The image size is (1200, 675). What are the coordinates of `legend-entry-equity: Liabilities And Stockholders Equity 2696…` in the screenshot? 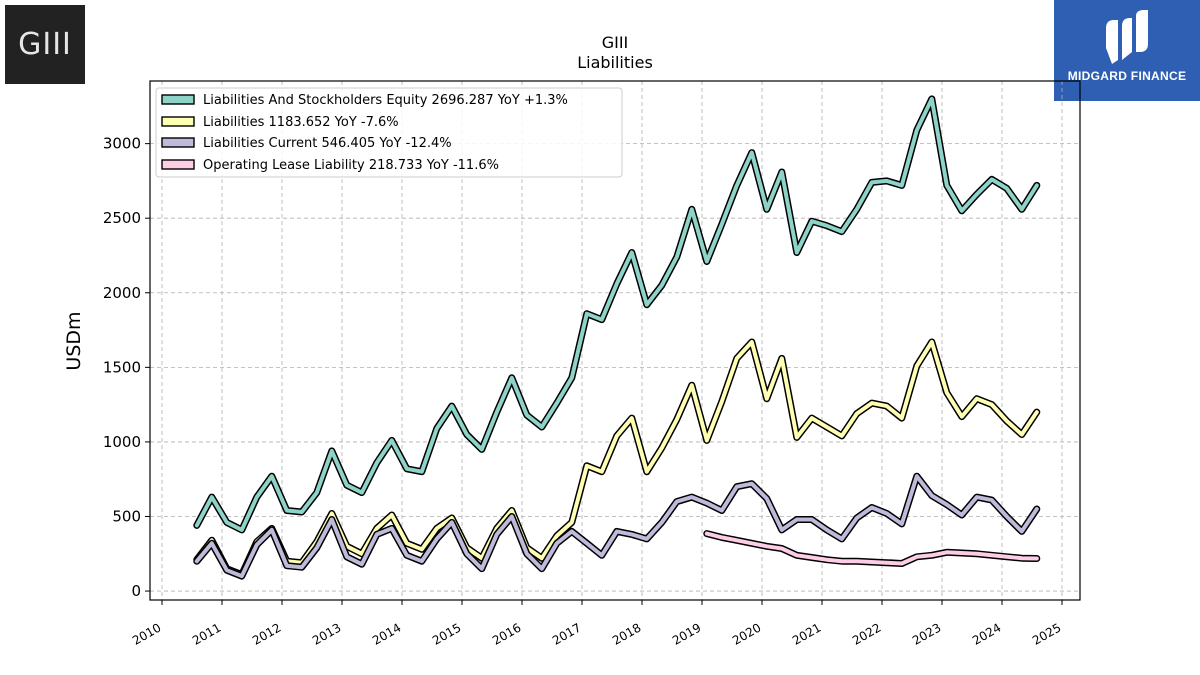 It's located at (364, 100).